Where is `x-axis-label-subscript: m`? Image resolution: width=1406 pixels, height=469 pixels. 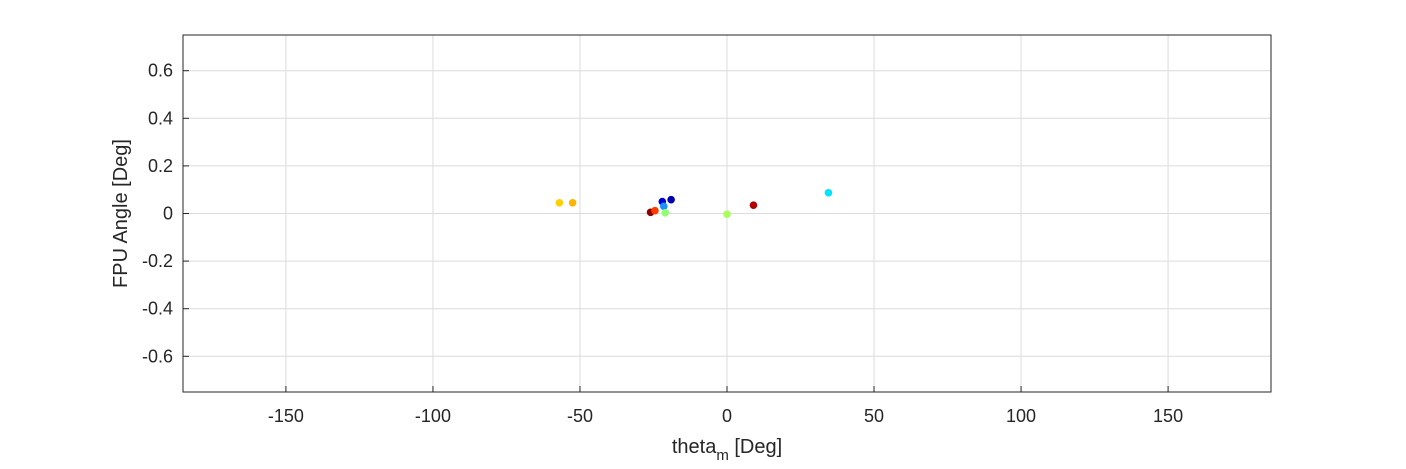 x-axis-label-subscript: m is located at coordinates (722, 455).